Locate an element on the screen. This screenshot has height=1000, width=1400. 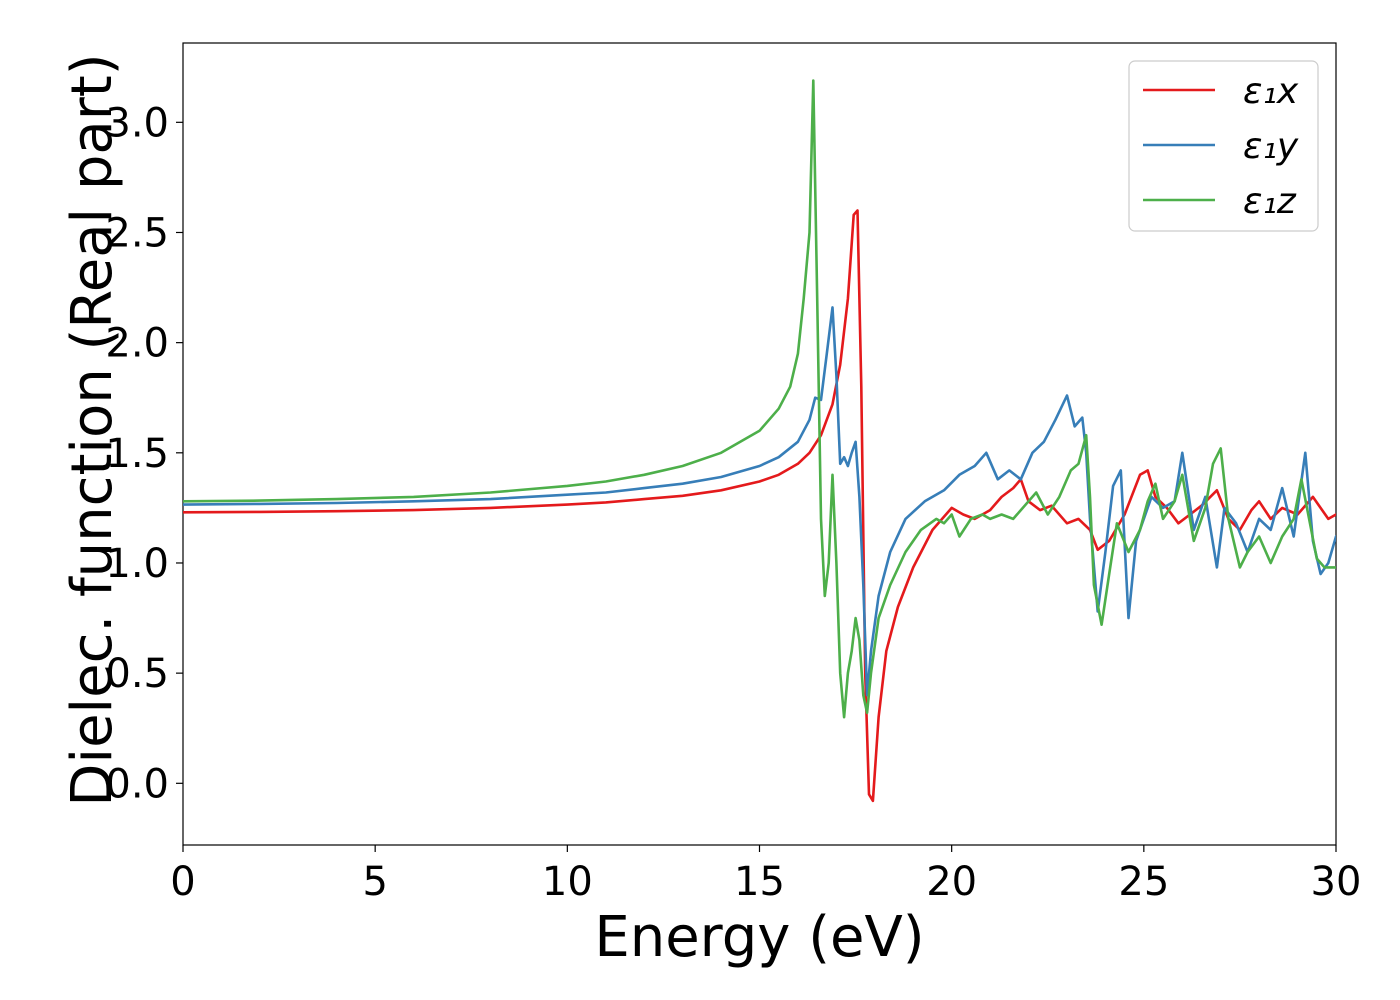
x-tick-label: 30 is located at coordinates (1336, 882).